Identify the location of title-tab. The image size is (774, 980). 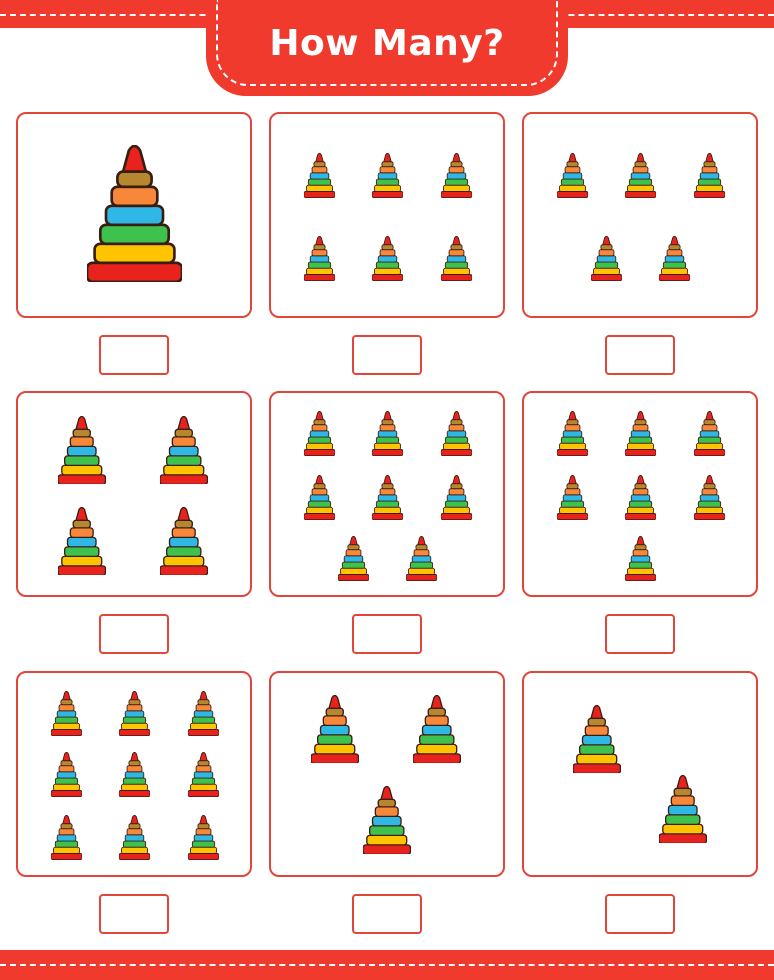
(387, 48).